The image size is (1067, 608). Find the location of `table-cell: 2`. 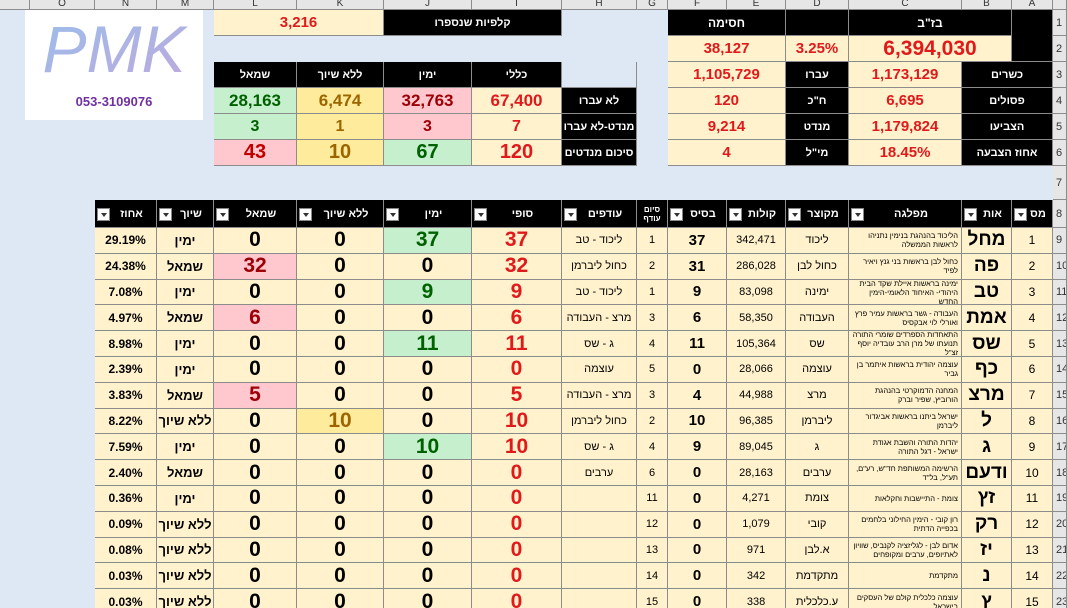

table-cell: 2 is located at coordinates (652, 421).